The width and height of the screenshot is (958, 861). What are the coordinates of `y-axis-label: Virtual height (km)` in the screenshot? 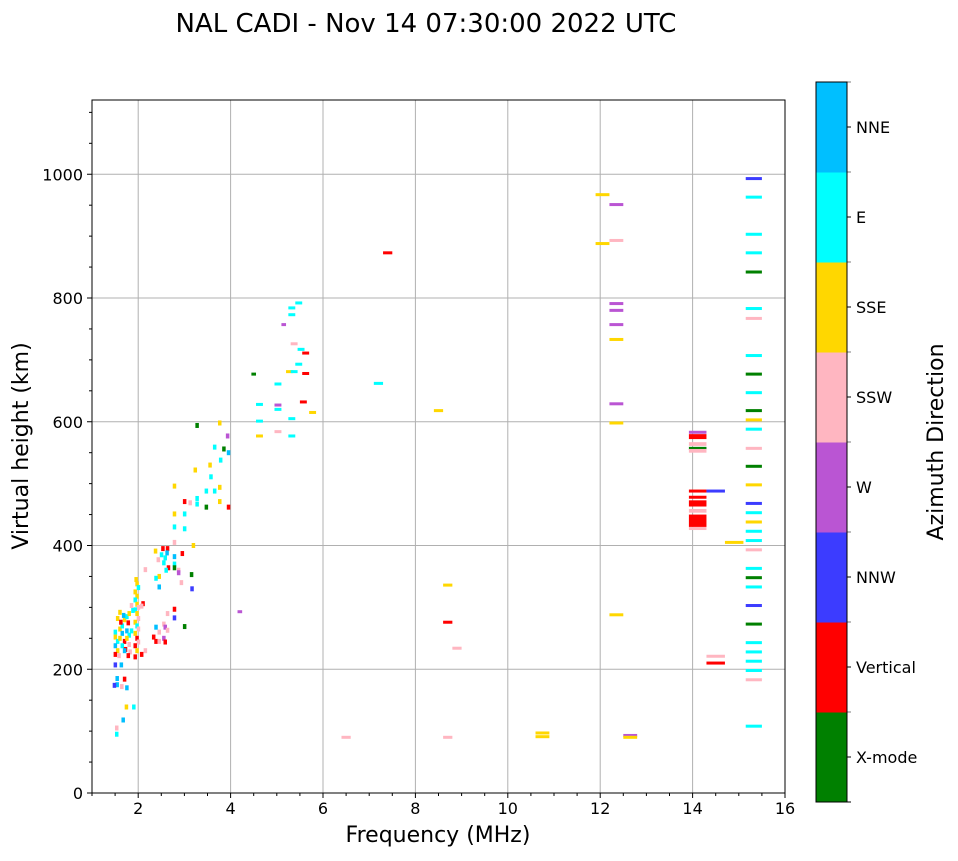 It's located at (21, 445).